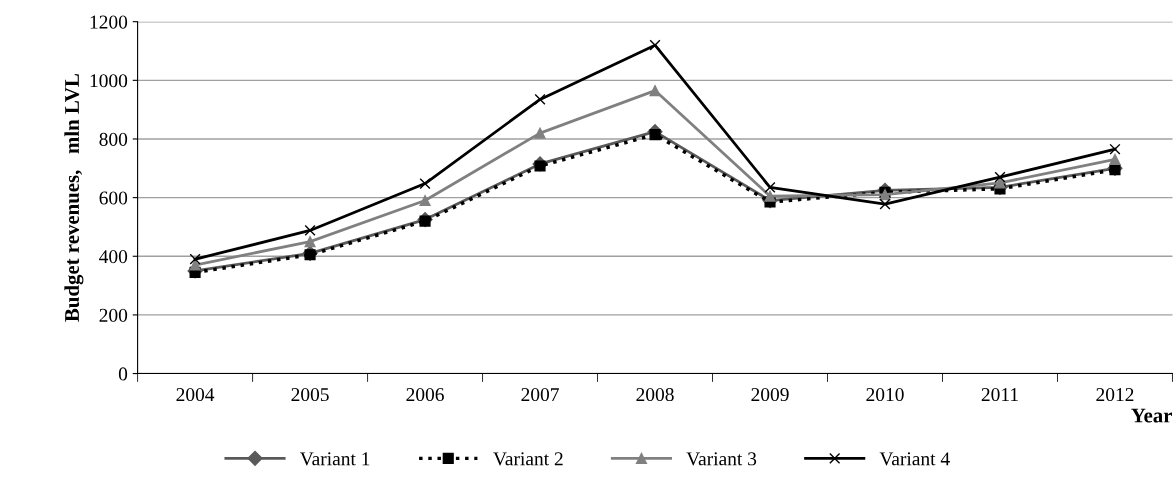  I want to click on legend-label: Variant 1, so click(334, 459).